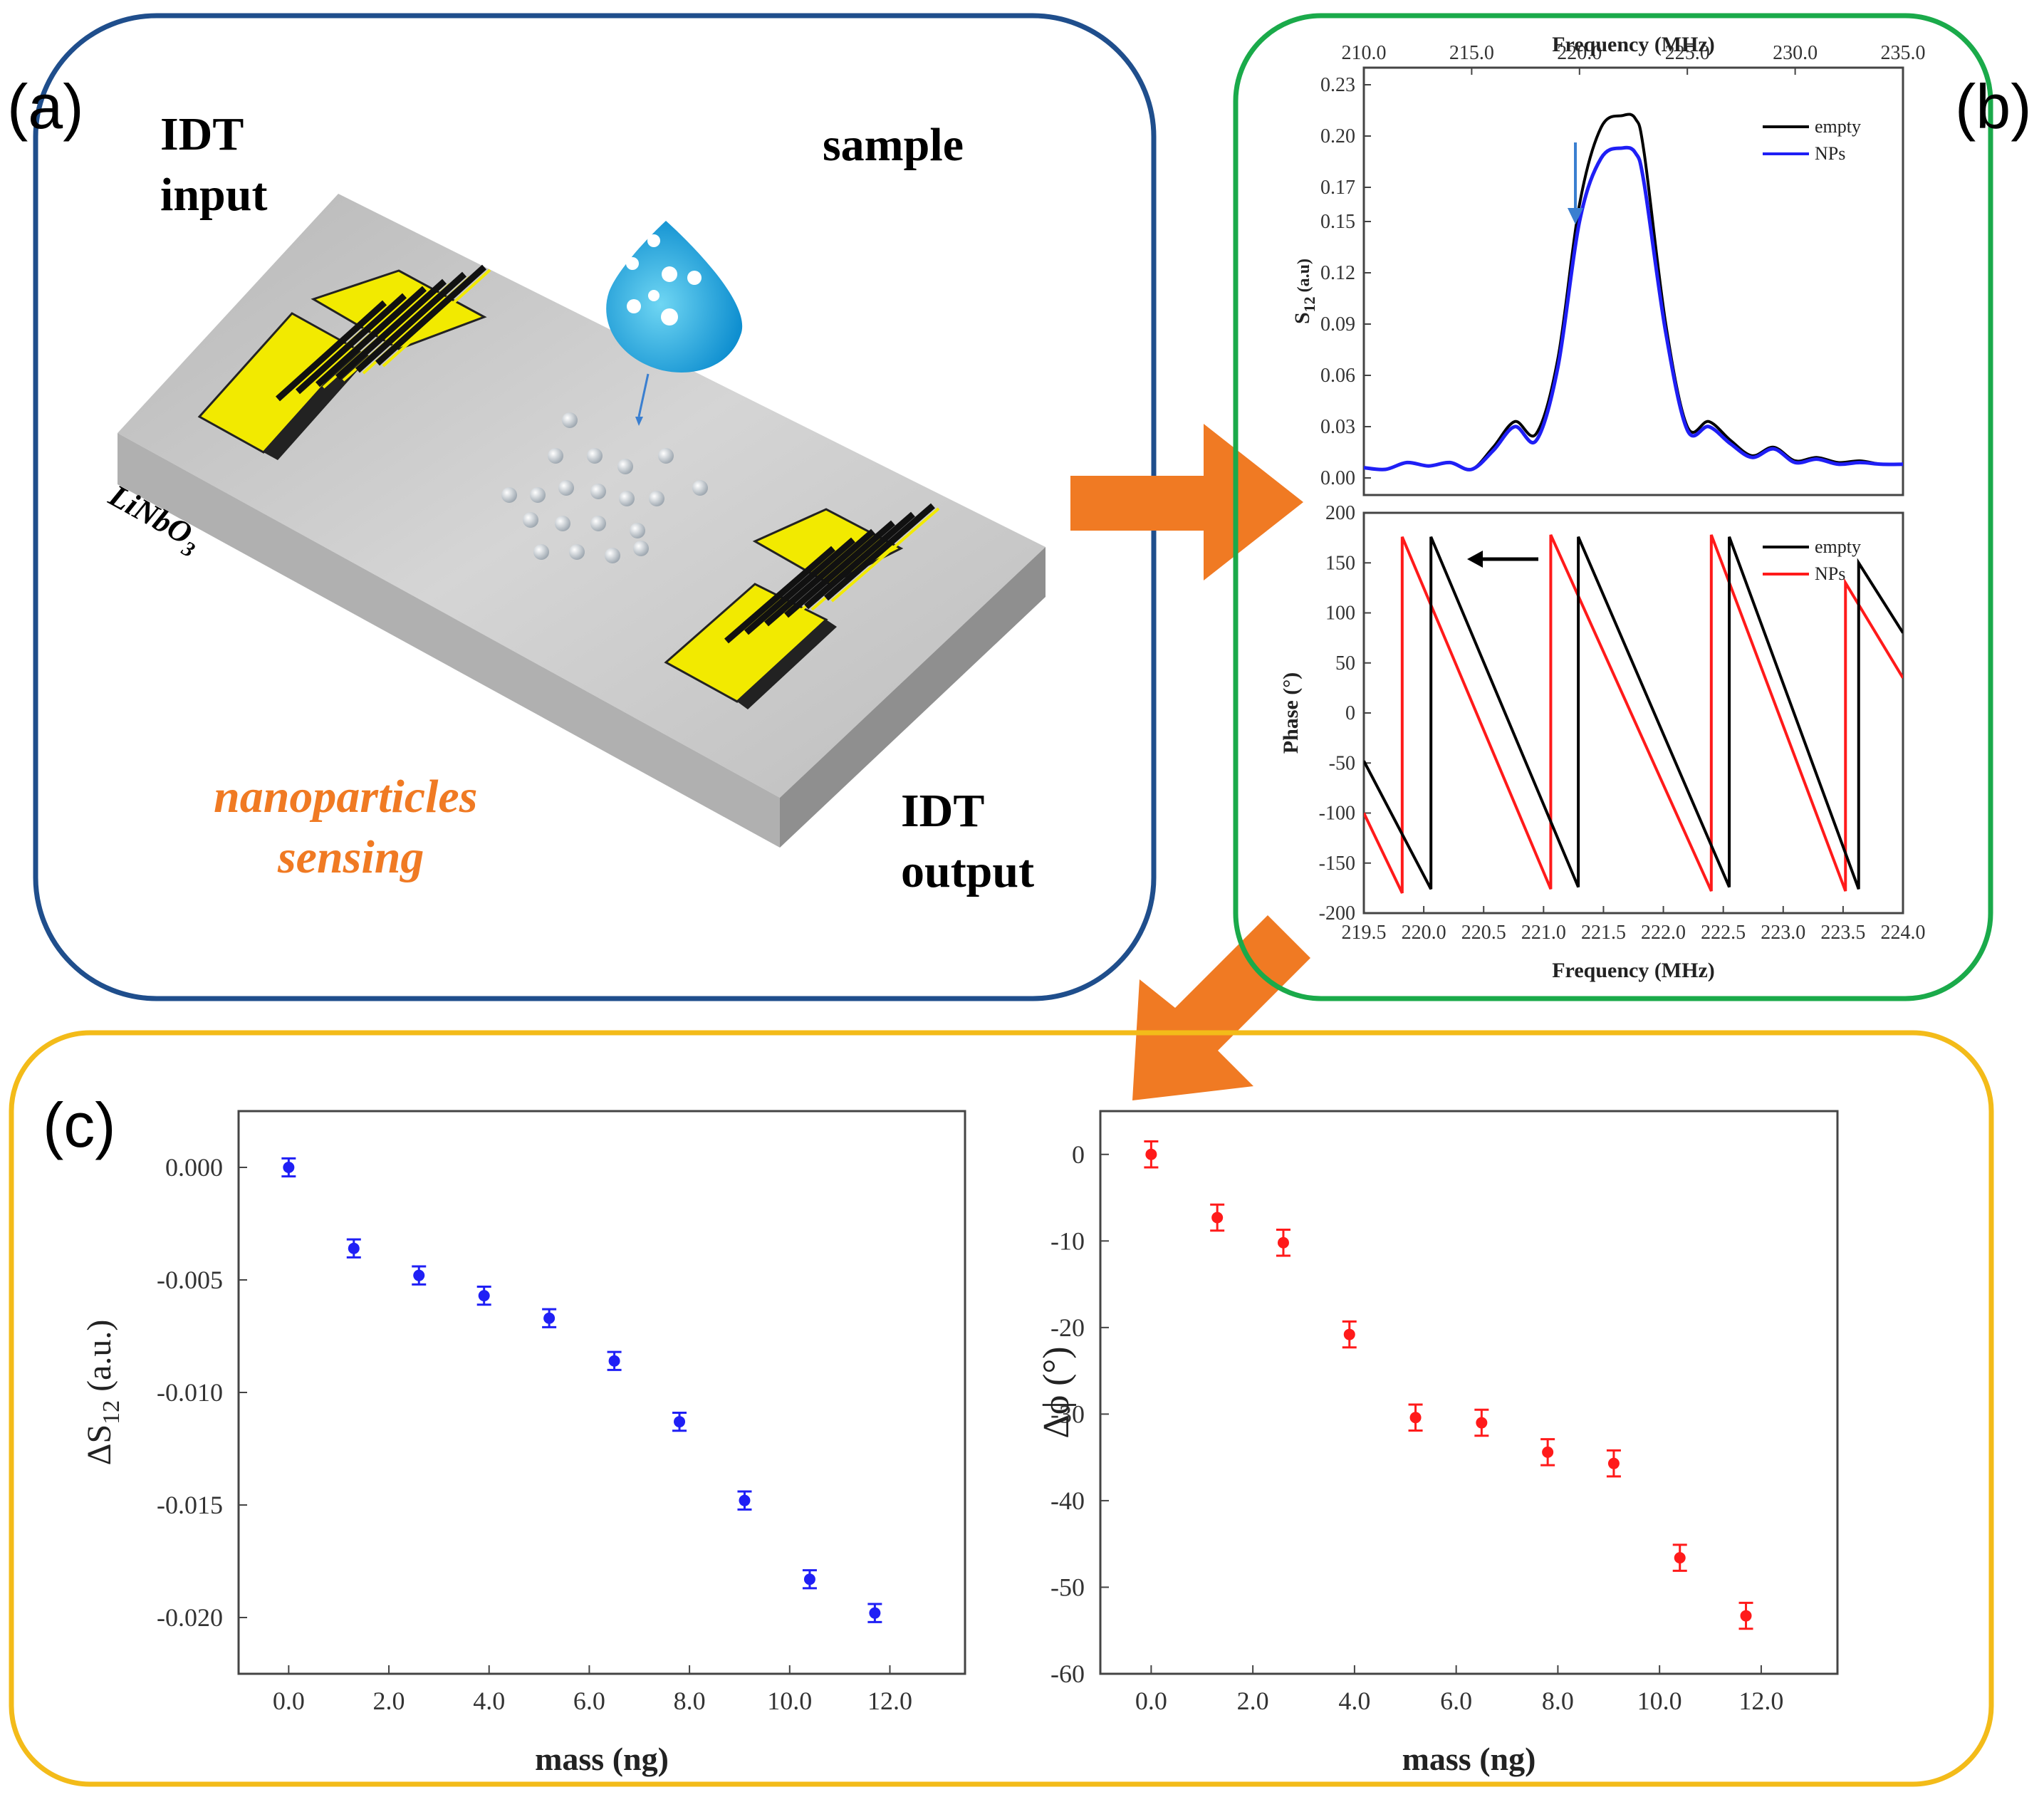 The height and width of the screenshot is (1802, 2044). Describe the element at coordinates (1543, 933) in the screenshot. I see `x-tick-label: 221.0` at that location.